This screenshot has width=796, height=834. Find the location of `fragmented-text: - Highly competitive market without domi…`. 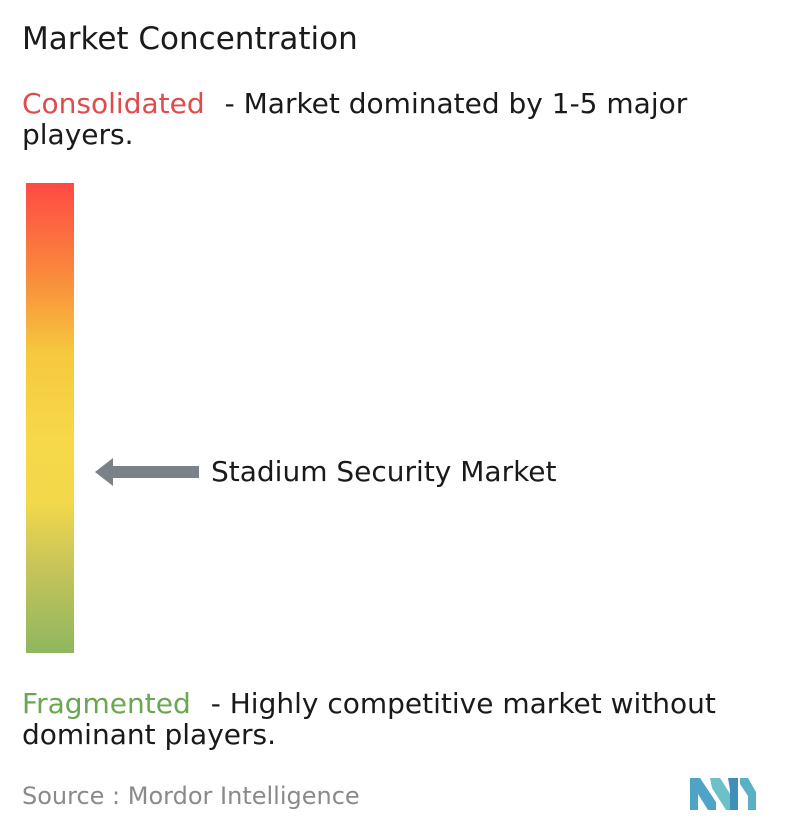

fragmented-text: - Highly competitive market without domi… is located at coordinates (369, 719).